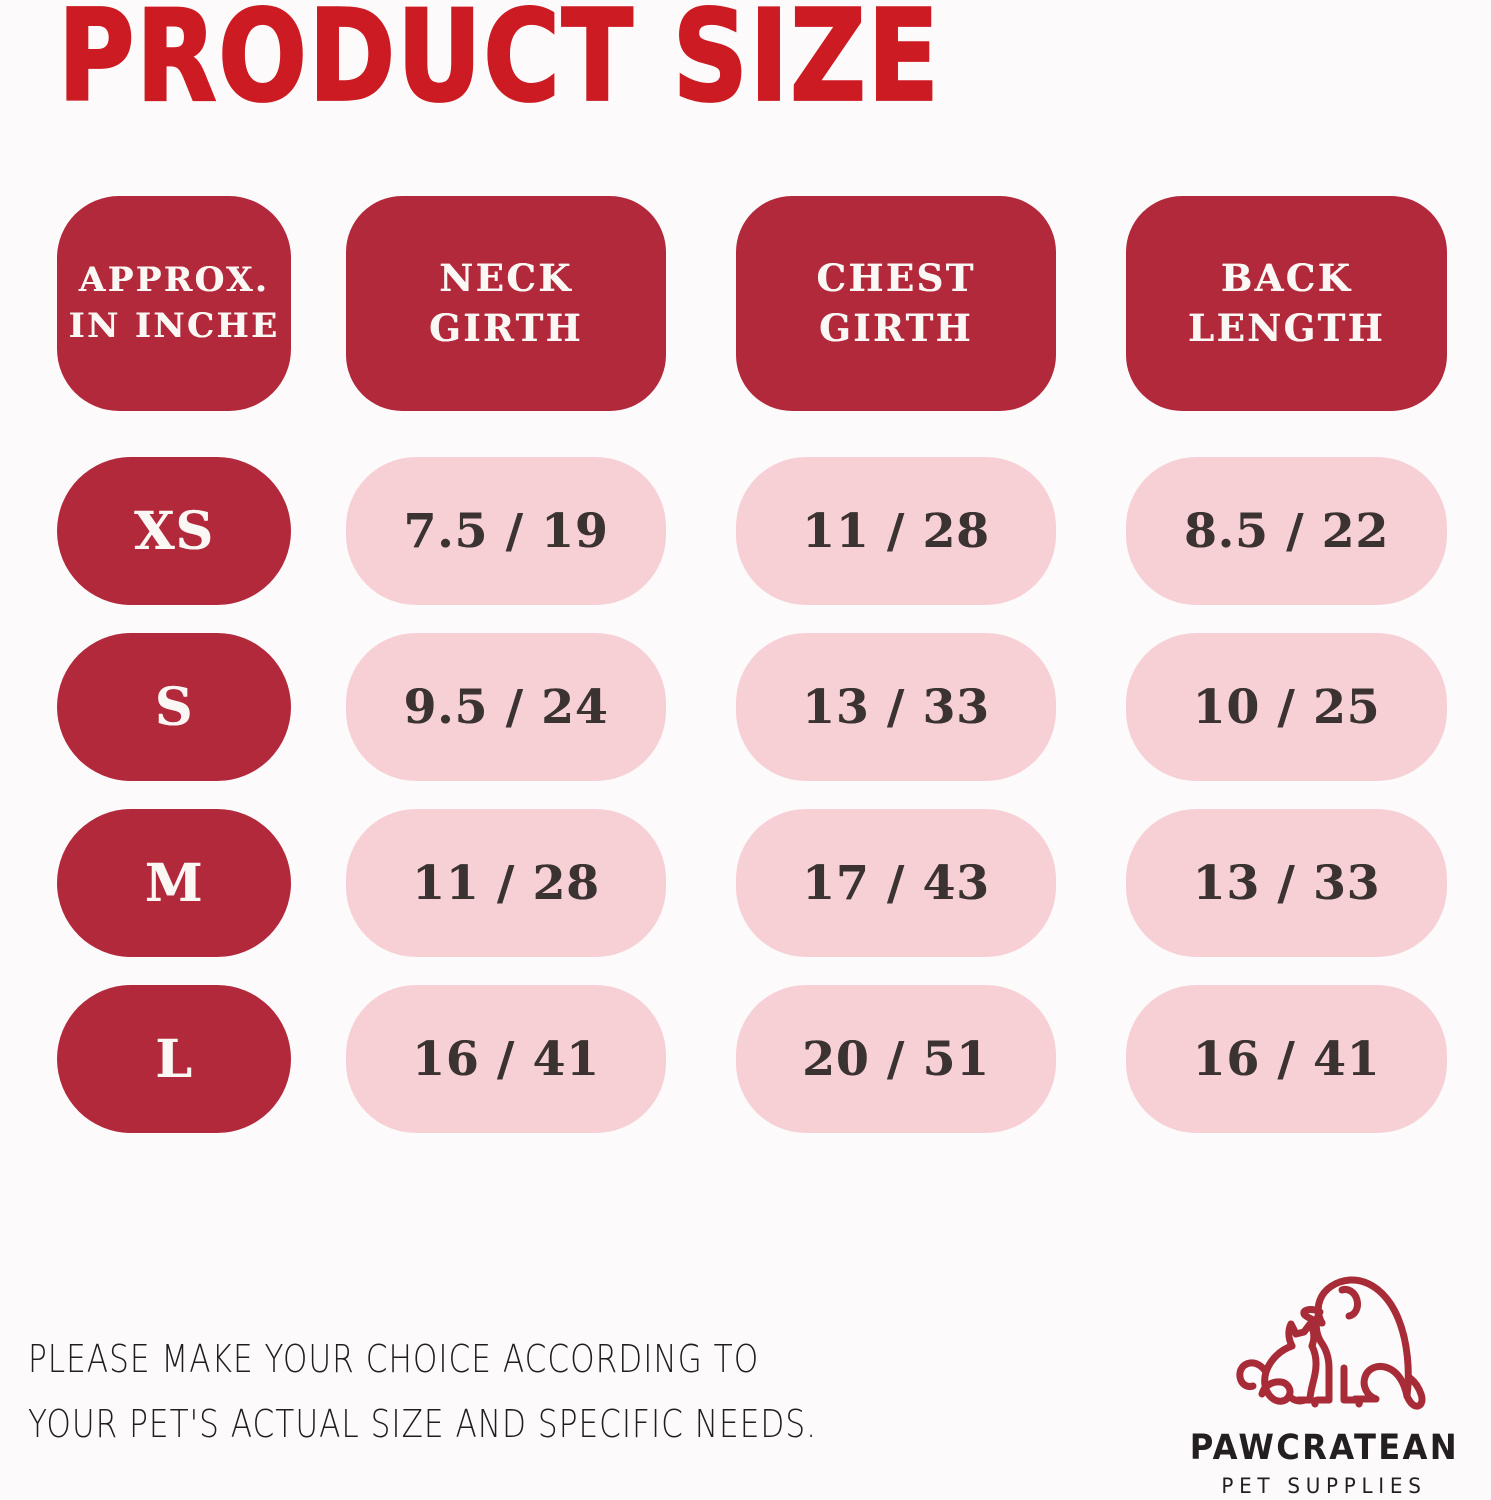 This screenshot has width=1491, height=1500. Describe the element at coordinates (1286, 327) in the screenshot. I see `column-header-line-2: LENGTH` at that location.